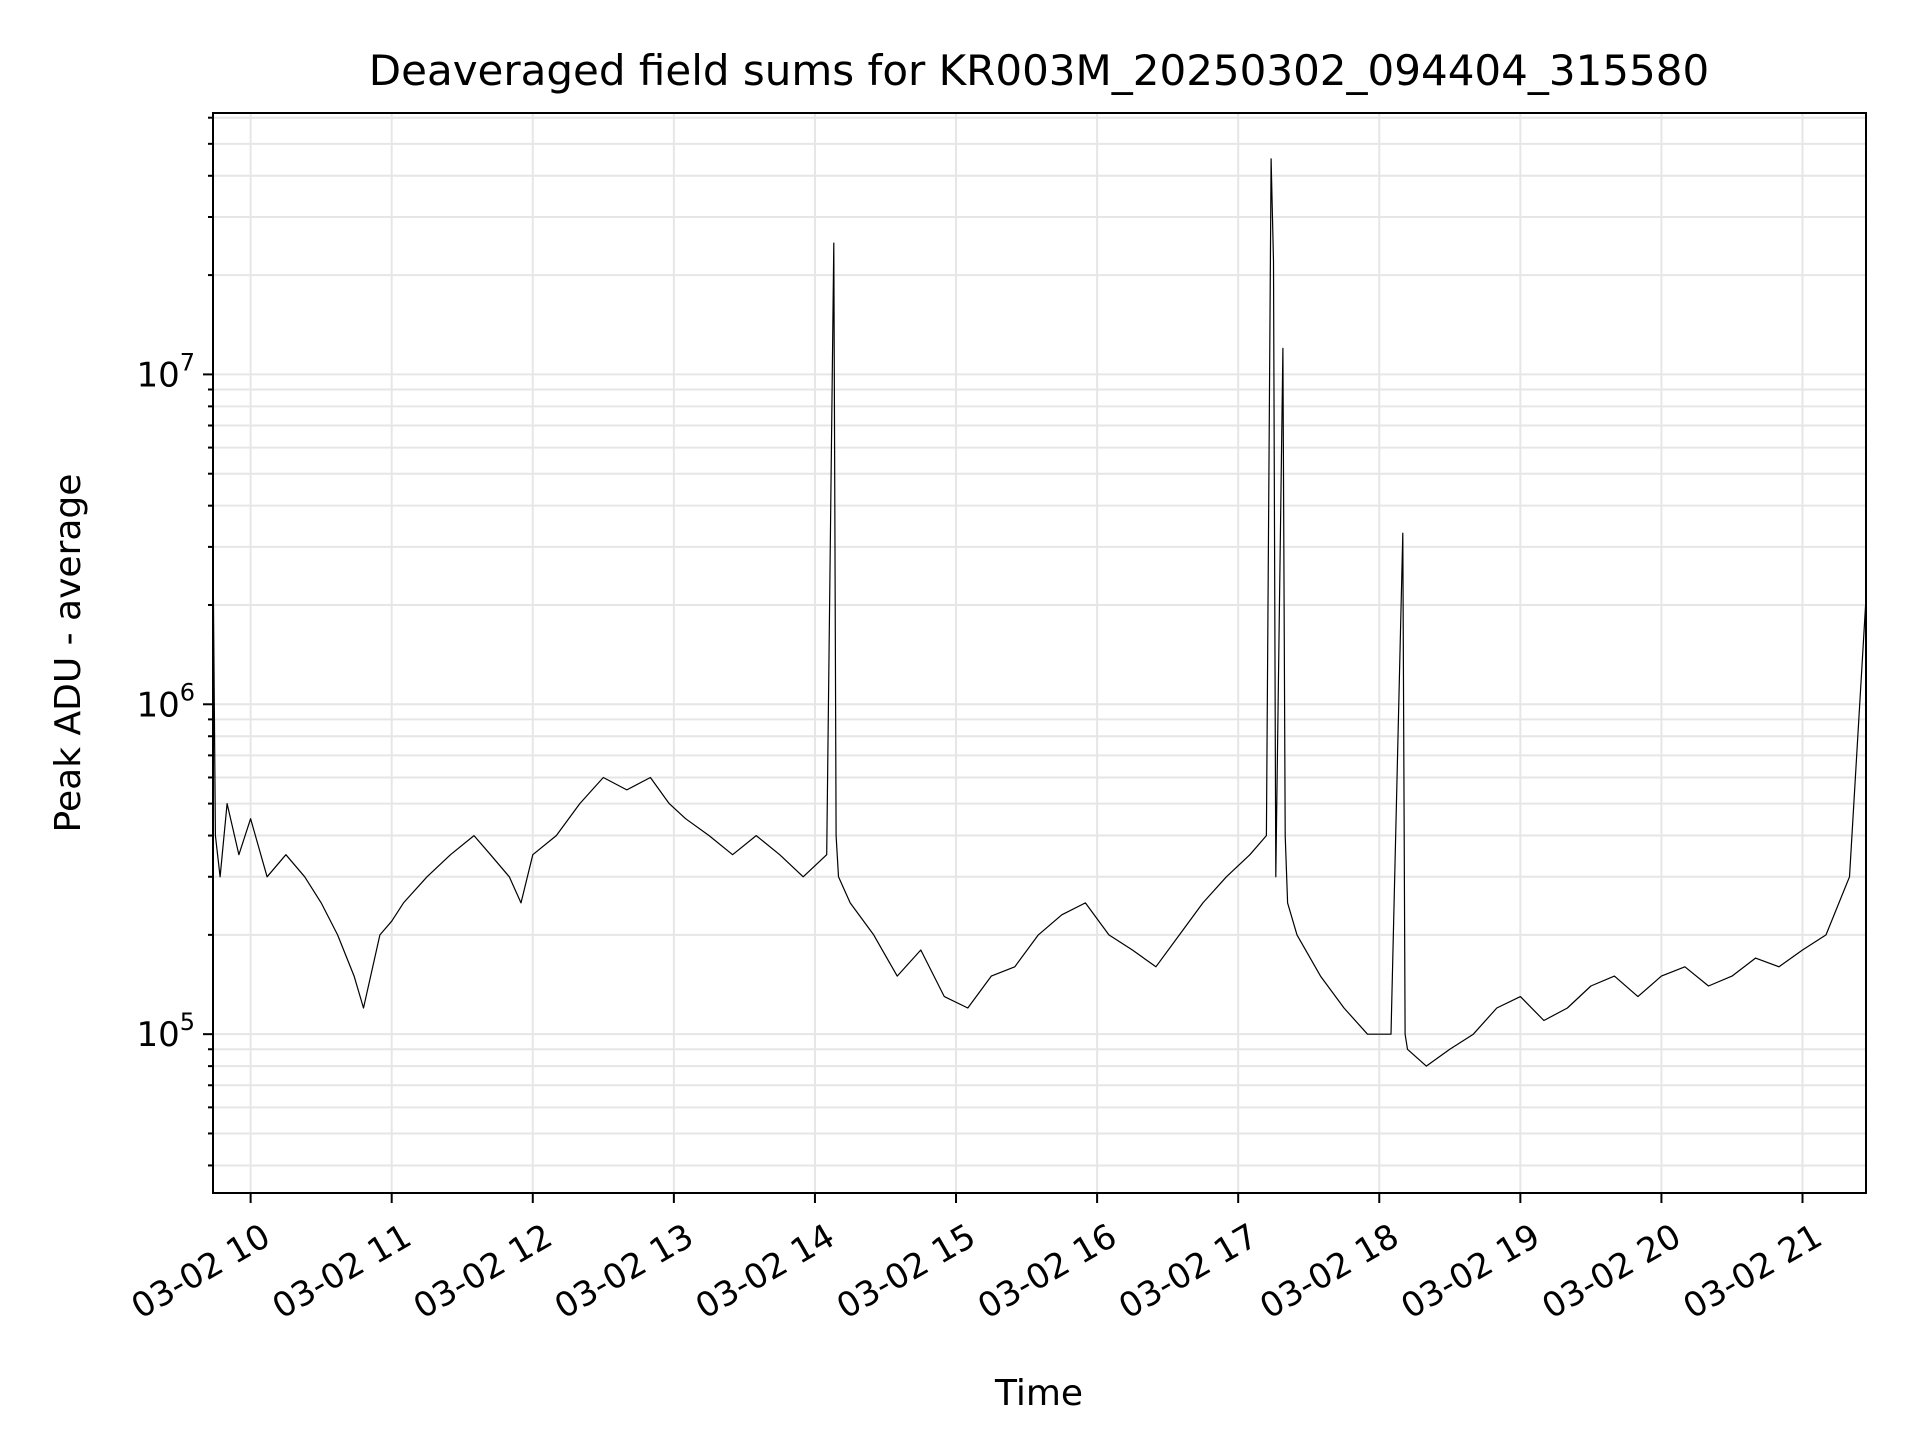  Describe the element at coordinates (68, 653) in the screenshot. I see `y-axis-label: Peak ADU - average` at that location.